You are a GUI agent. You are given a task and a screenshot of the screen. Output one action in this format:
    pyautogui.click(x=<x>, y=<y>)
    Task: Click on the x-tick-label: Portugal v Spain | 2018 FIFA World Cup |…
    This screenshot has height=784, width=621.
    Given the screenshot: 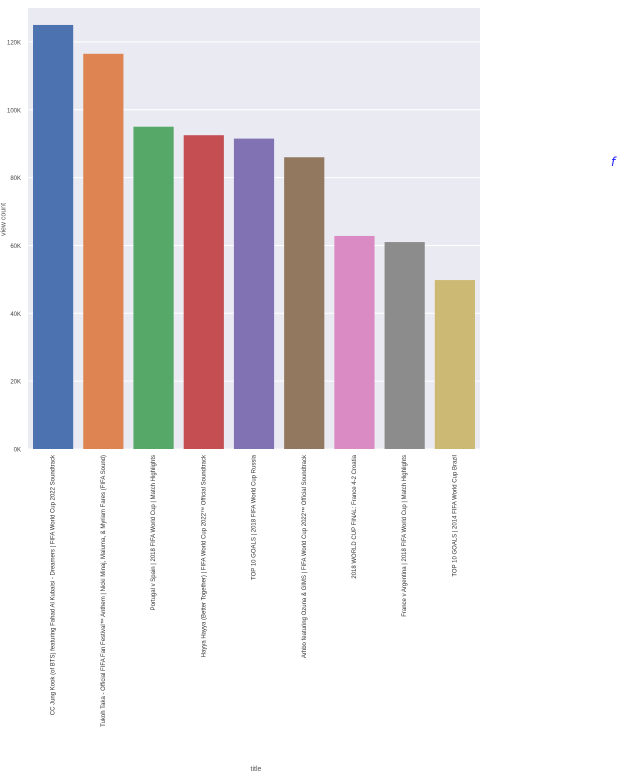 What is the action you would take?
    pyautogui.click(x=154, y=532)
    